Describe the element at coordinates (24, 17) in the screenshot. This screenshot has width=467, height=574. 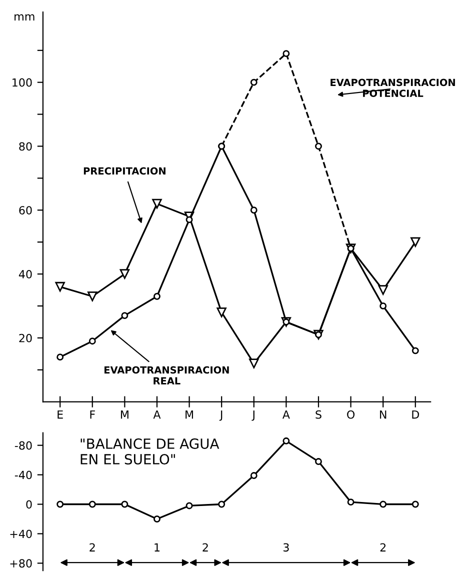
I see `y-axis-title: mm` at that location.